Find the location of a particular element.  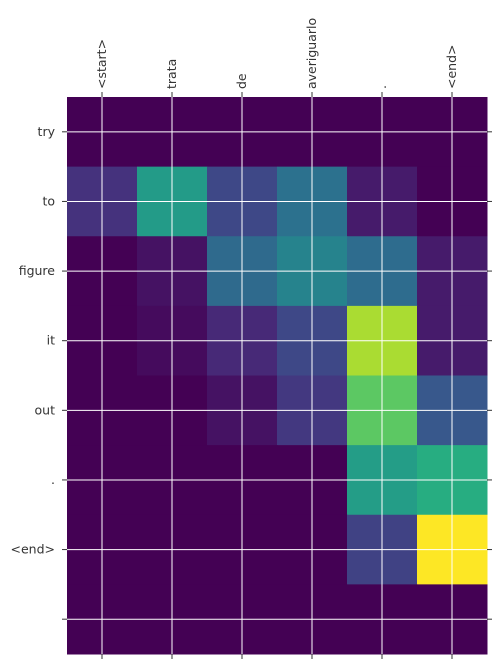

x-tick-label: <start> is located at coordinates (101, 64).